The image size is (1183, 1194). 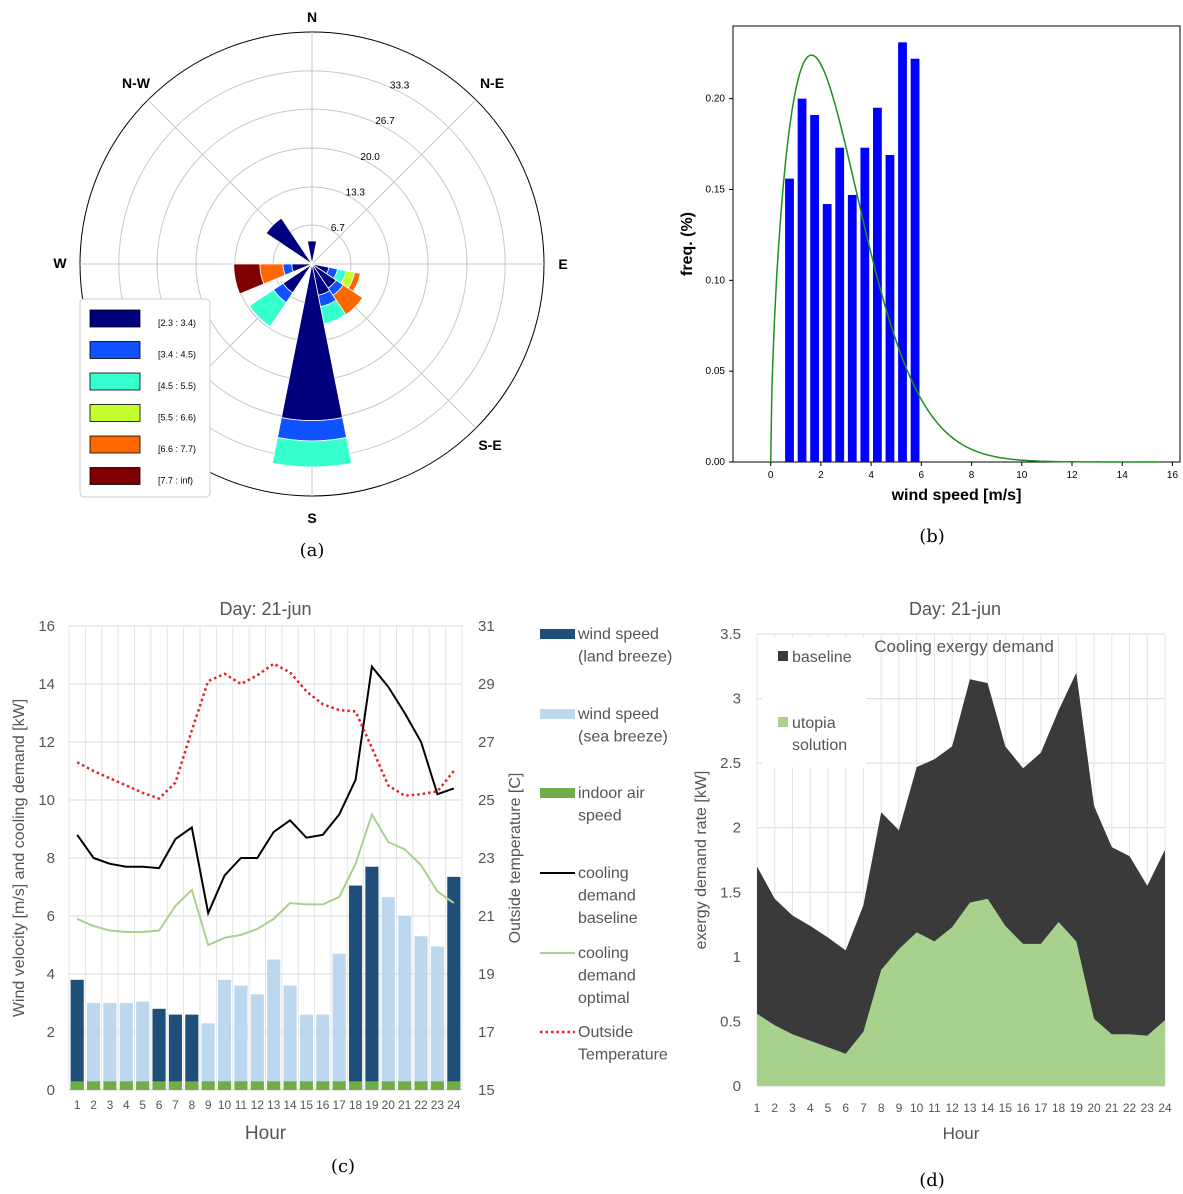 What do you see at coordinates (932, 1180) in the screenshot?
I see `caption-d: (d)` at bounding box center [932, 1180].